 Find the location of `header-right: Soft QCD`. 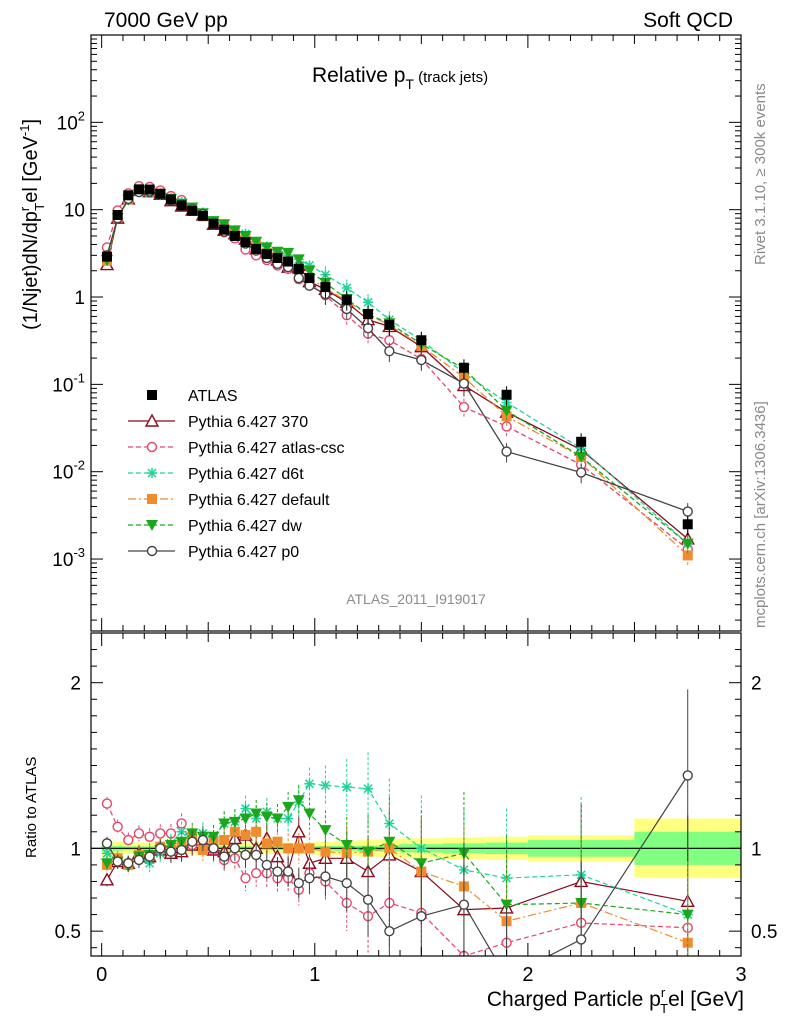

header-right: Soft QCD is located at coordinates (688, 20).